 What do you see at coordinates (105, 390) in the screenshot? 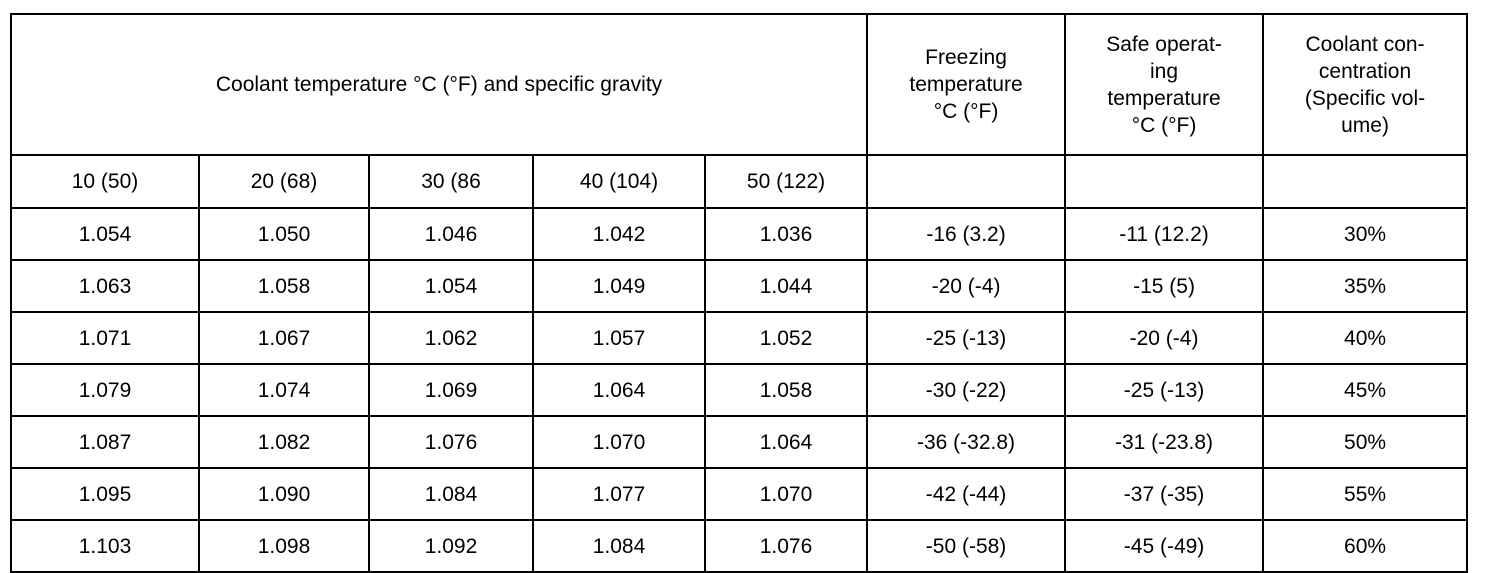
I see `specific-gravity-cell: 1.079` at bounding box center [105, 390].